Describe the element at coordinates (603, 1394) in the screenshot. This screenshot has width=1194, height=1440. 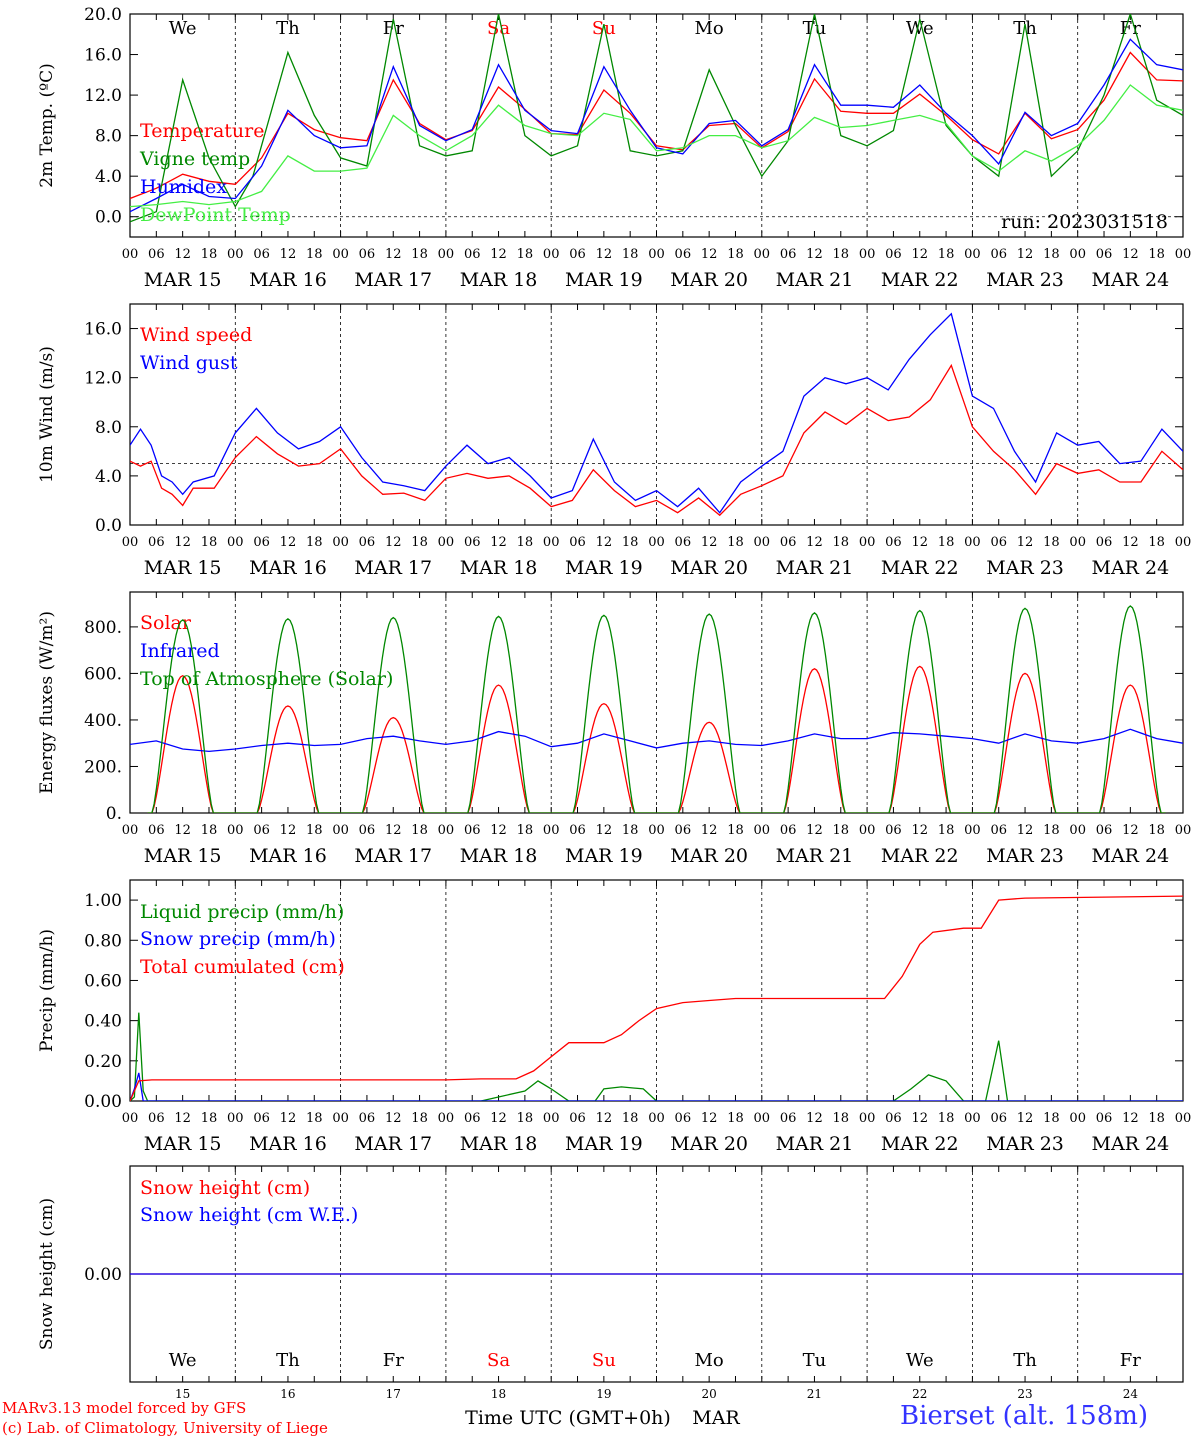
I see `day-number-label: 19` at that location.